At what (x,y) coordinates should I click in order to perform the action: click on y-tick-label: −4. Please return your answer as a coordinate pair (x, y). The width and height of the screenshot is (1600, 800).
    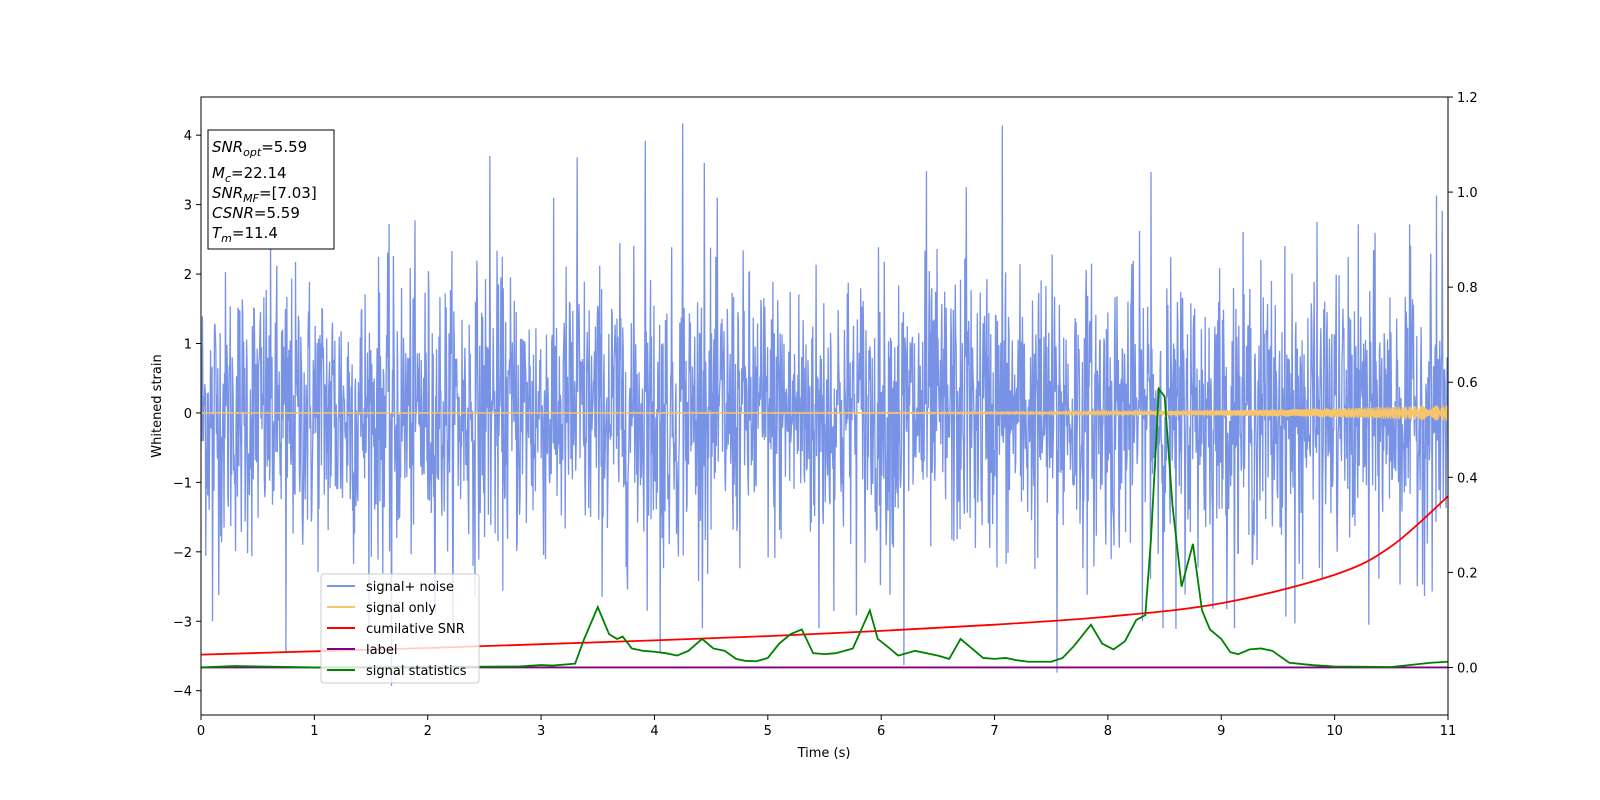
    Looking at the image, I should click on (182, 692).